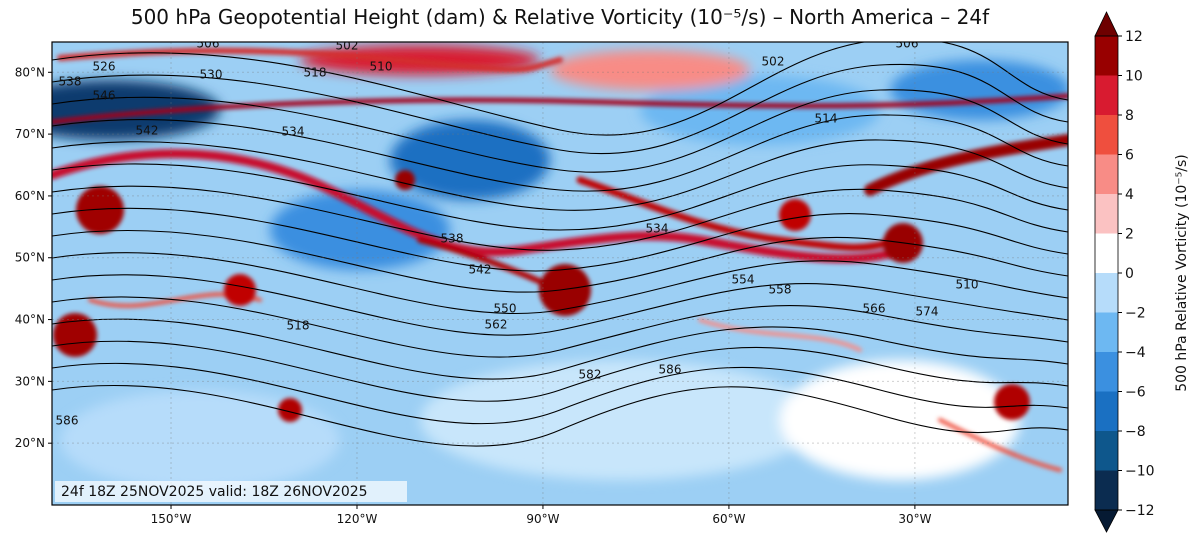 The width and height of the screenshot is (1200, 549). What do you see at coordinates (30, 381) in the screenshot?
I see `y-tick-label: 30°N` at bounding box center [30, 381].